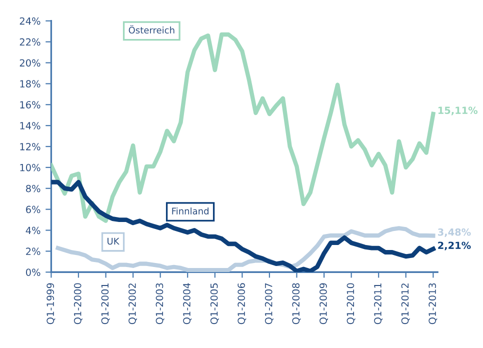 The height and width of the screenshot is (348, 483). Describe the element at coordinates (51, 303) in the screenshot. I see `x-tick-label: Q1-1999` at that location.